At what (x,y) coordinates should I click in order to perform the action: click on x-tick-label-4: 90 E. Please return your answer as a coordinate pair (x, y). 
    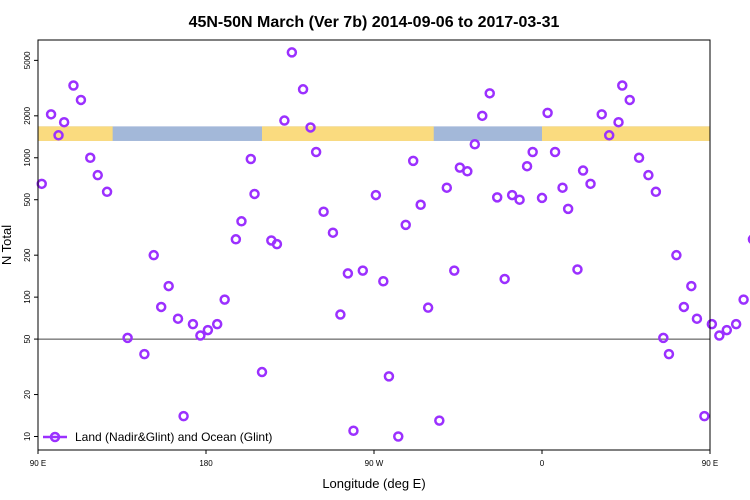
    Looking at the image, I should click on (710, 463).